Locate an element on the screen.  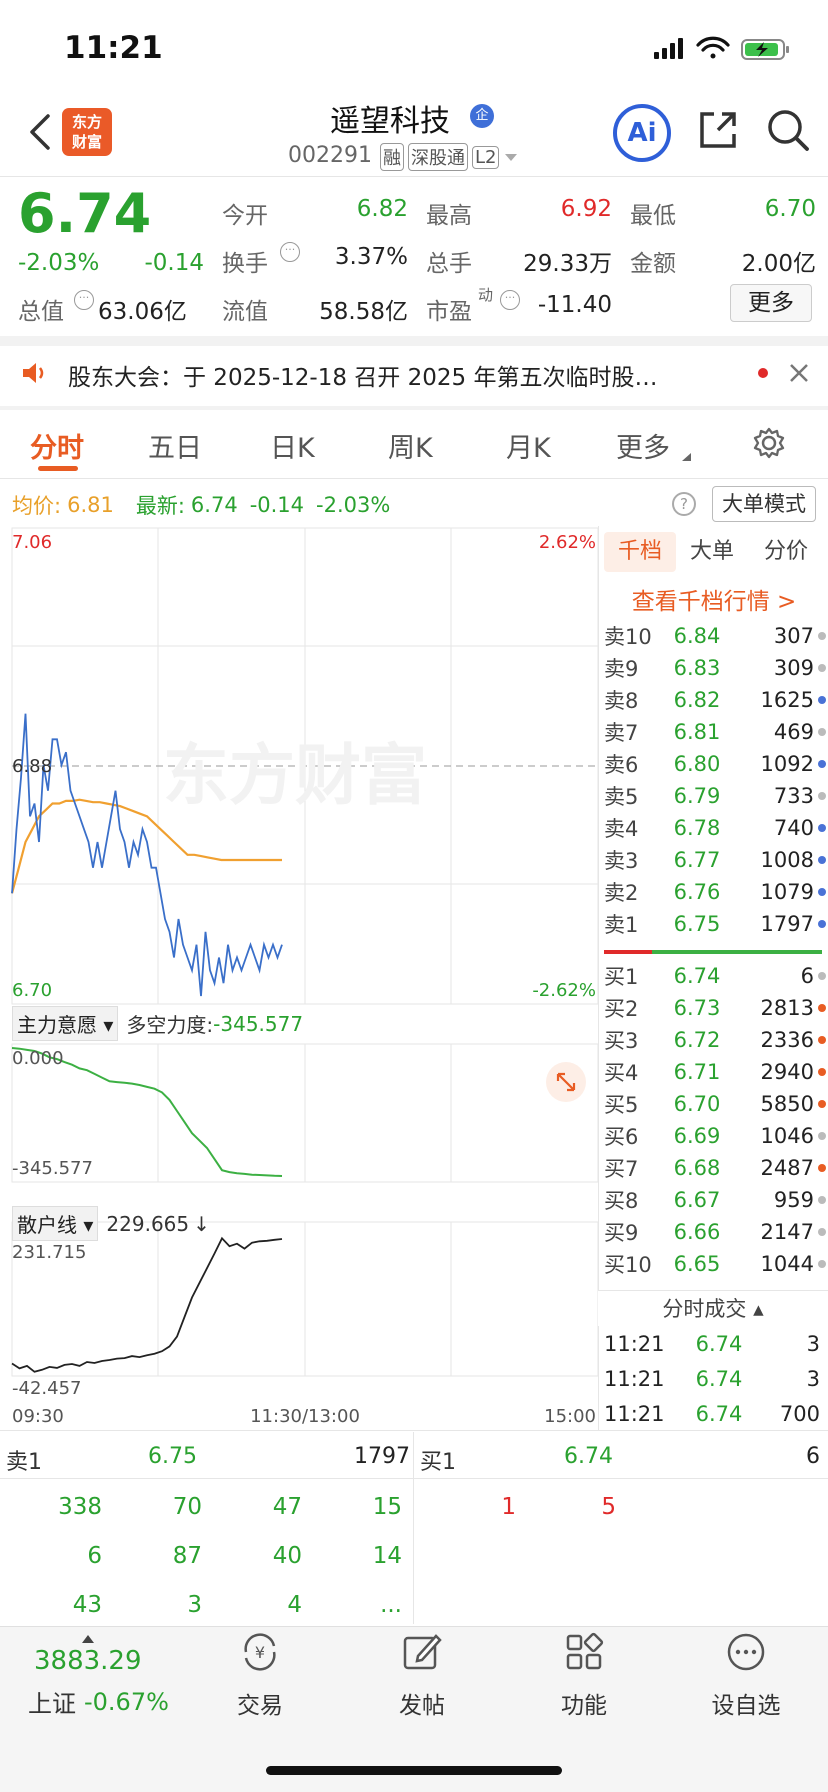
search-button is located at coordinates (788, 130).